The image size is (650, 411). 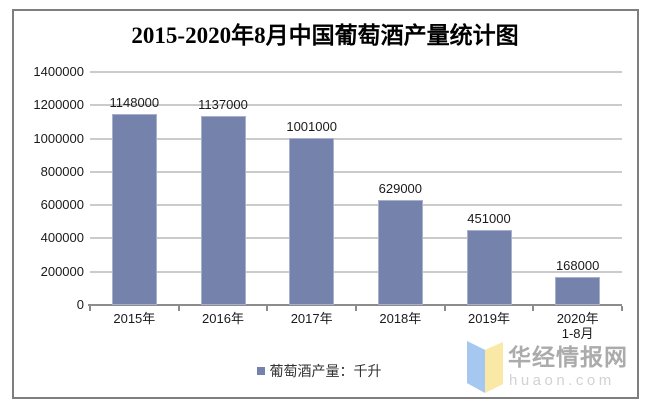 What do you see at coordinates (62, 171) in the screenshot?
I see `y-axis-label: 800000` at bounding box center [62, 171].